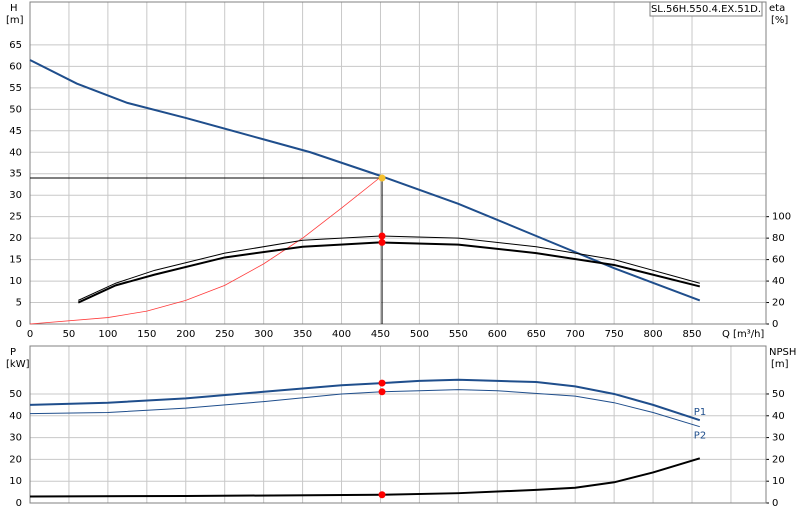 This screenshot has width=800, height=520. I want to click on x-tick-label: 650, so click(536, 334).